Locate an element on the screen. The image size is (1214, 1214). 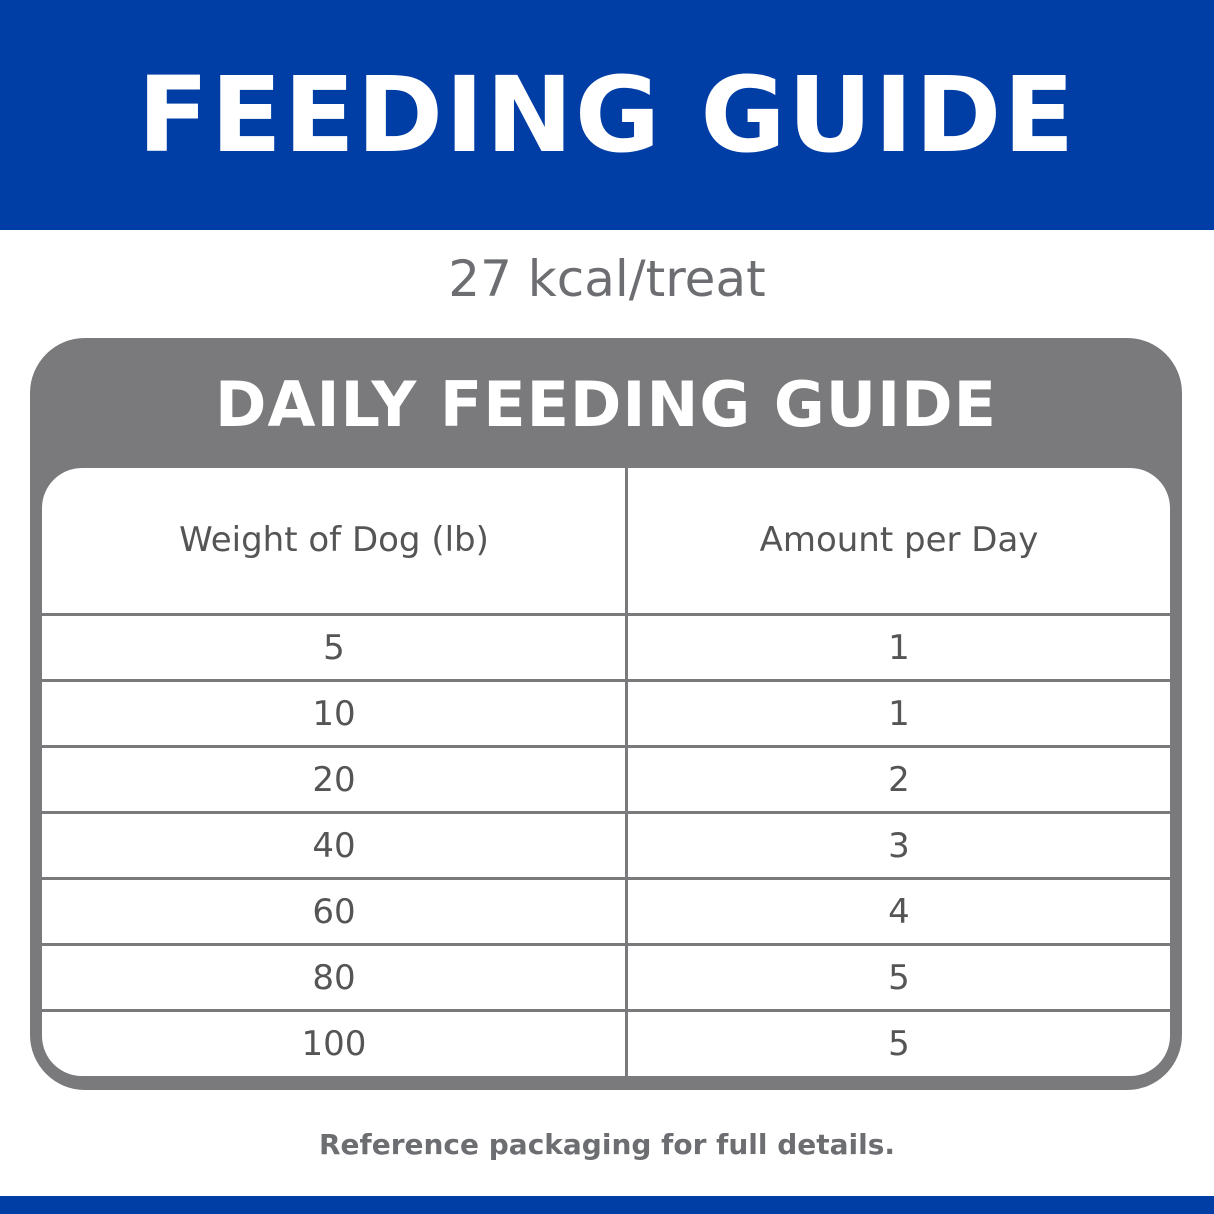
table-row: 100 5 is located at coordinates (606, 1042).